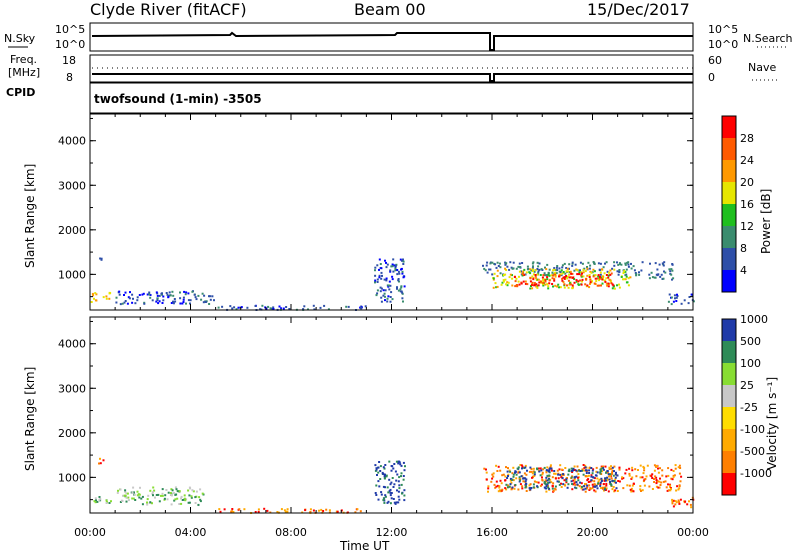  What do you see at coordinates (72, 274) in the screenshot?
I see `y-tick-label: 1000` at bounding box center [72, 274].